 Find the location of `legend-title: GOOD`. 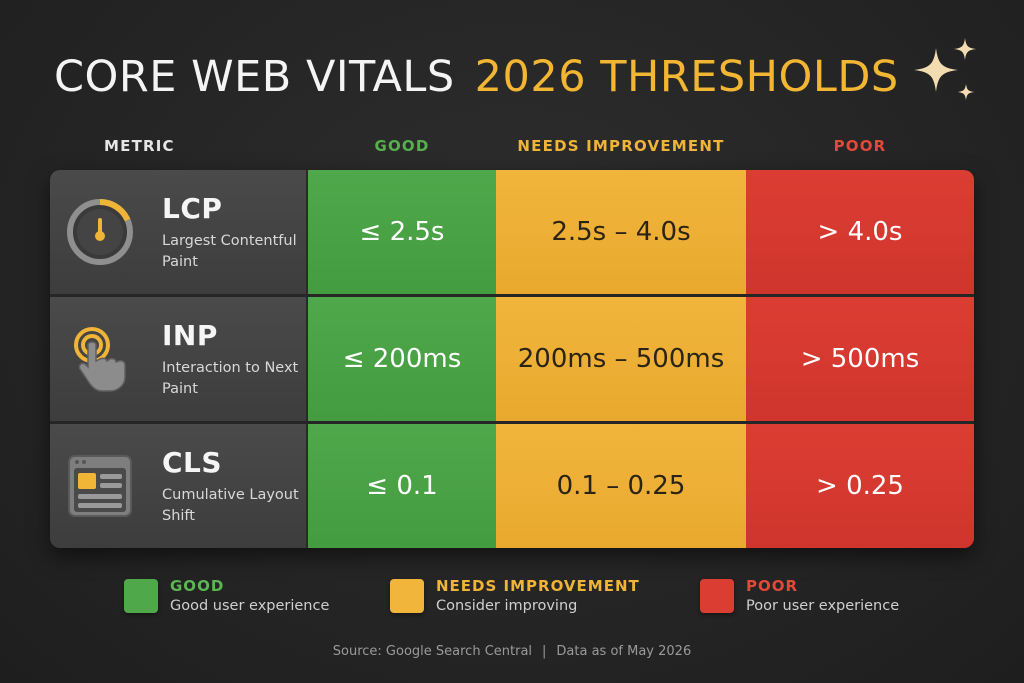

legend-title: GOOD is located at coordinates (197, 586).